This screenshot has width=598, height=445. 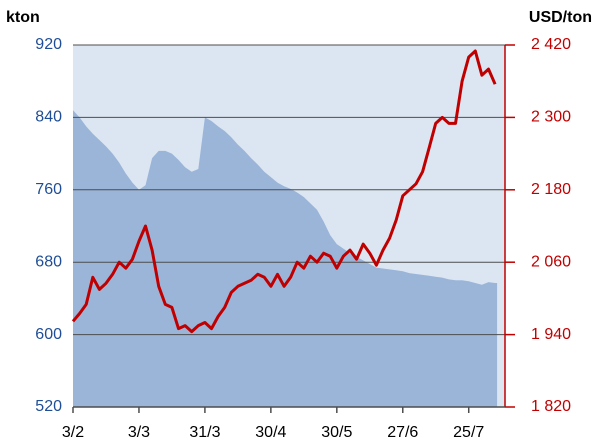 What do you see at coordinates (73, 432) in the screenshot?
I see `x-tick-label: 3/2` at bounding box center [73, 432].